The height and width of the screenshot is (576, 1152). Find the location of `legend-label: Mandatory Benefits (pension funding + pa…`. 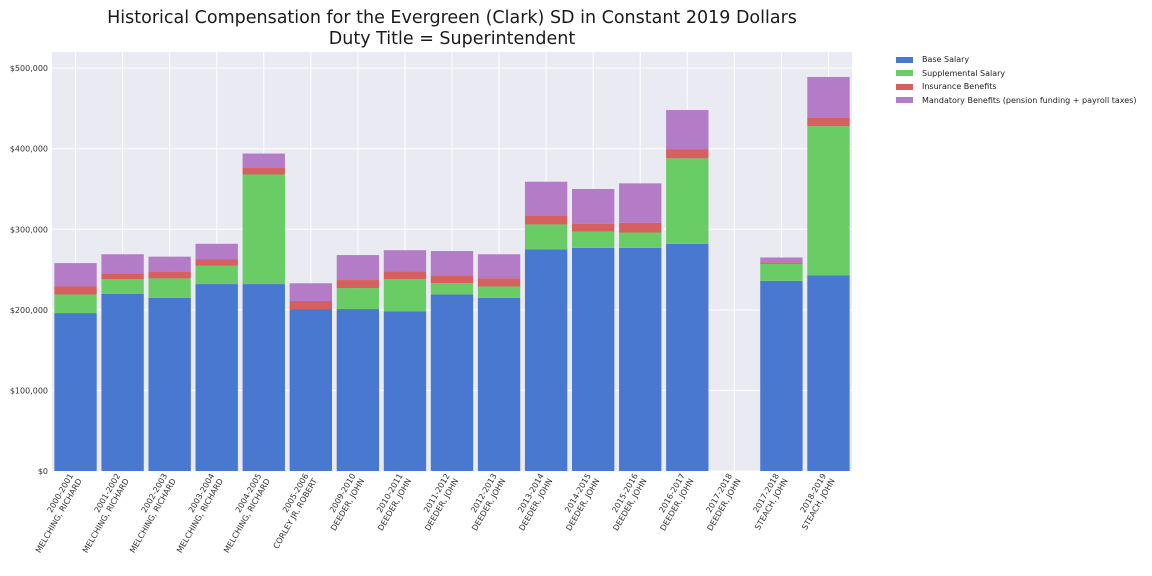

legend-label: Mandatory Benefits (pension funding + pa… is located at coordinates (1029, 100).